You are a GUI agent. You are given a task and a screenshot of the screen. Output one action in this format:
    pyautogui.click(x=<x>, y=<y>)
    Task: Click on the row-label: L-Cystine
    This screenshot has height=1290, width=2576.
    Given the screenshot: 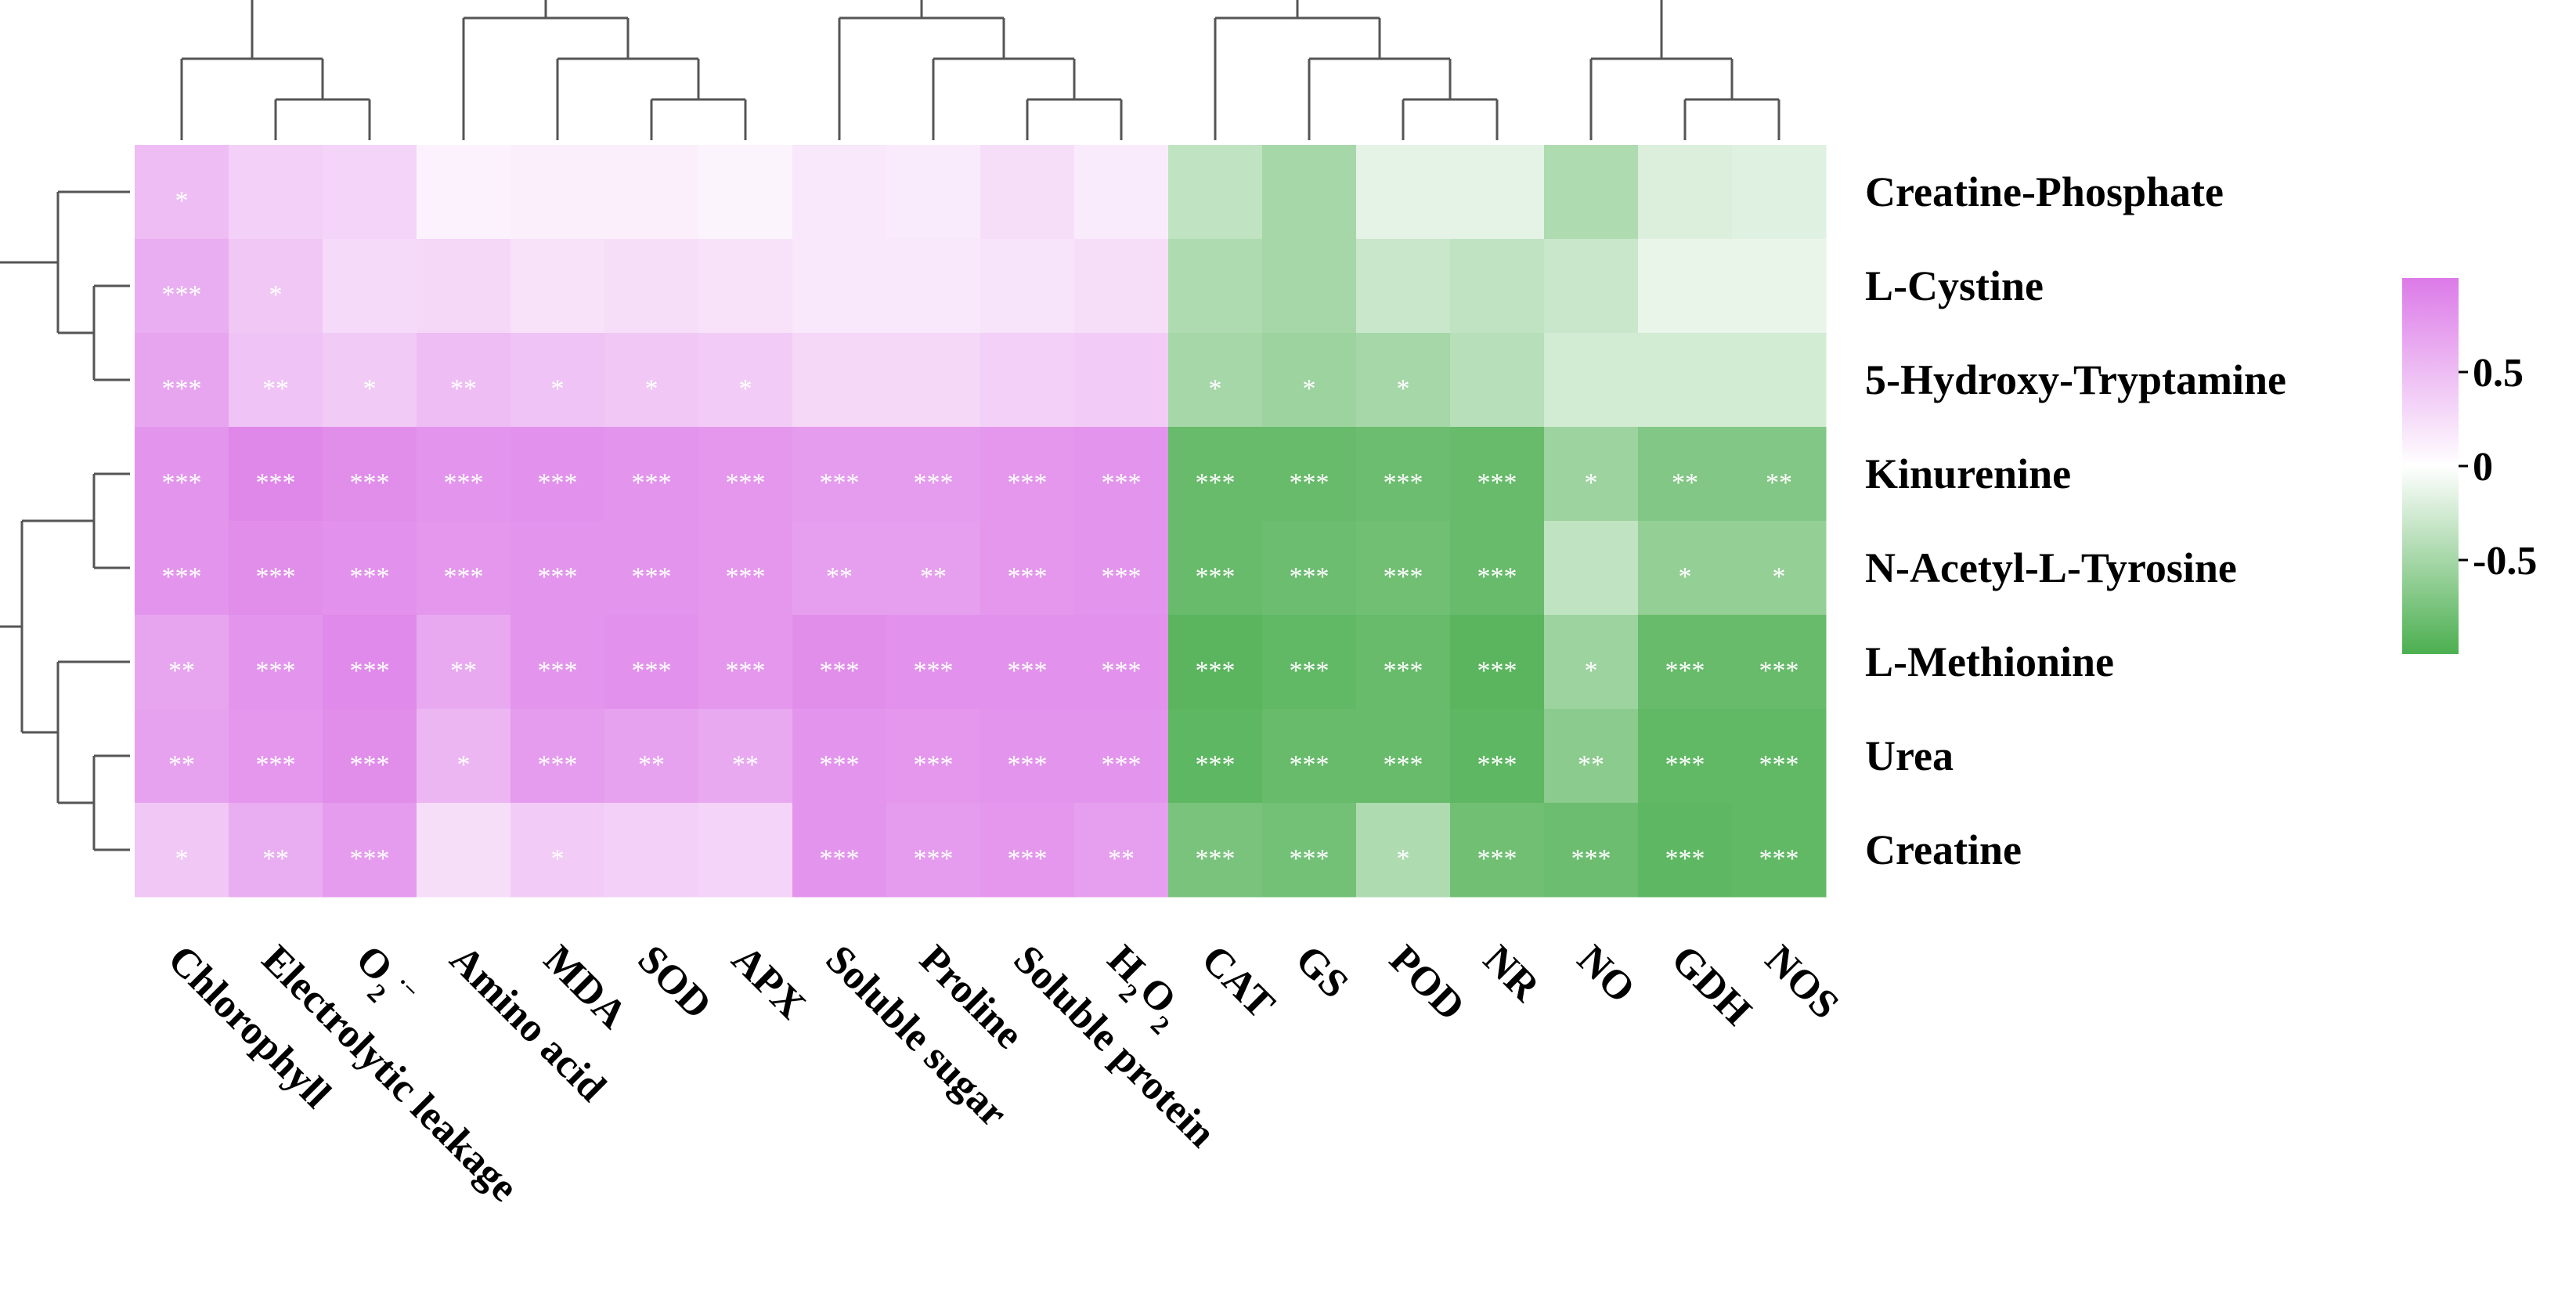 What is the action you would take?
    pyautogui.click(x=1955, y=285)
    